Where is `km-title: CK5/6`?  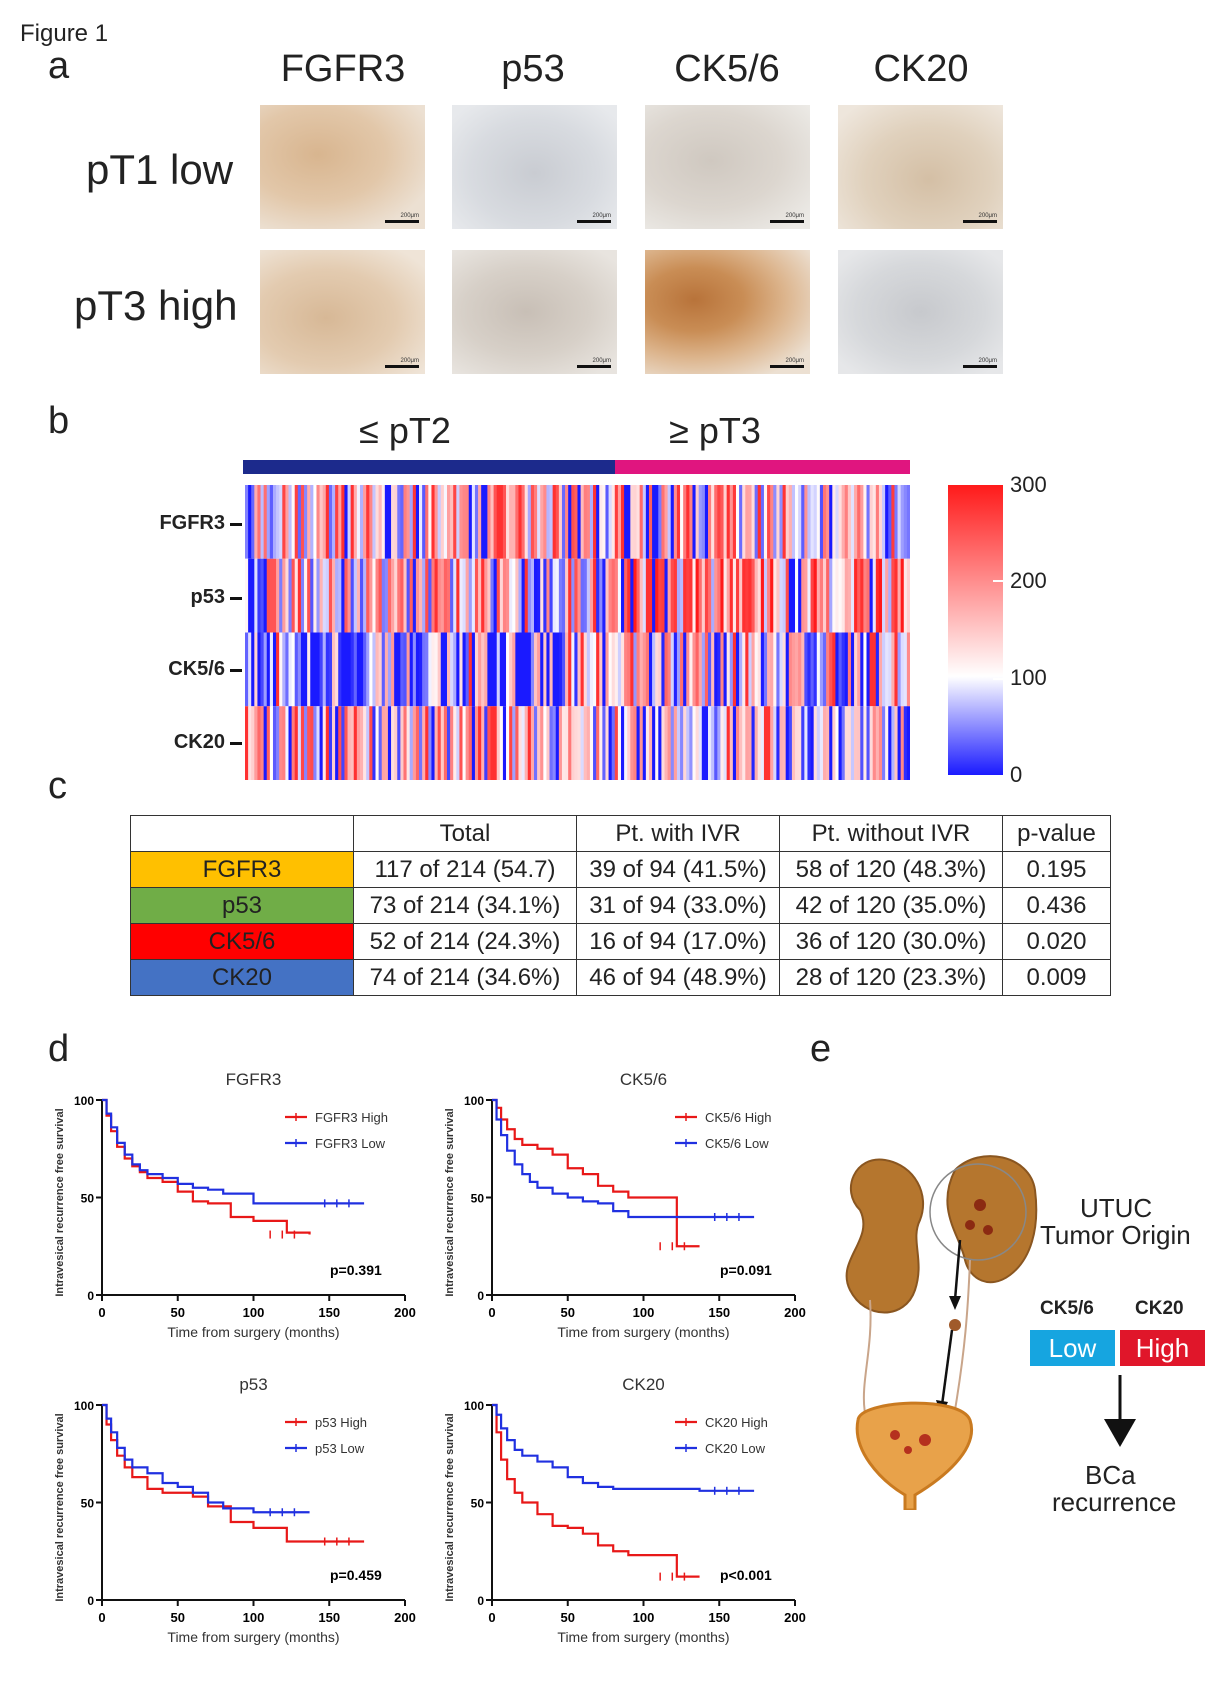 km-title: CK5/6 is located at coordinates (643, 1079).